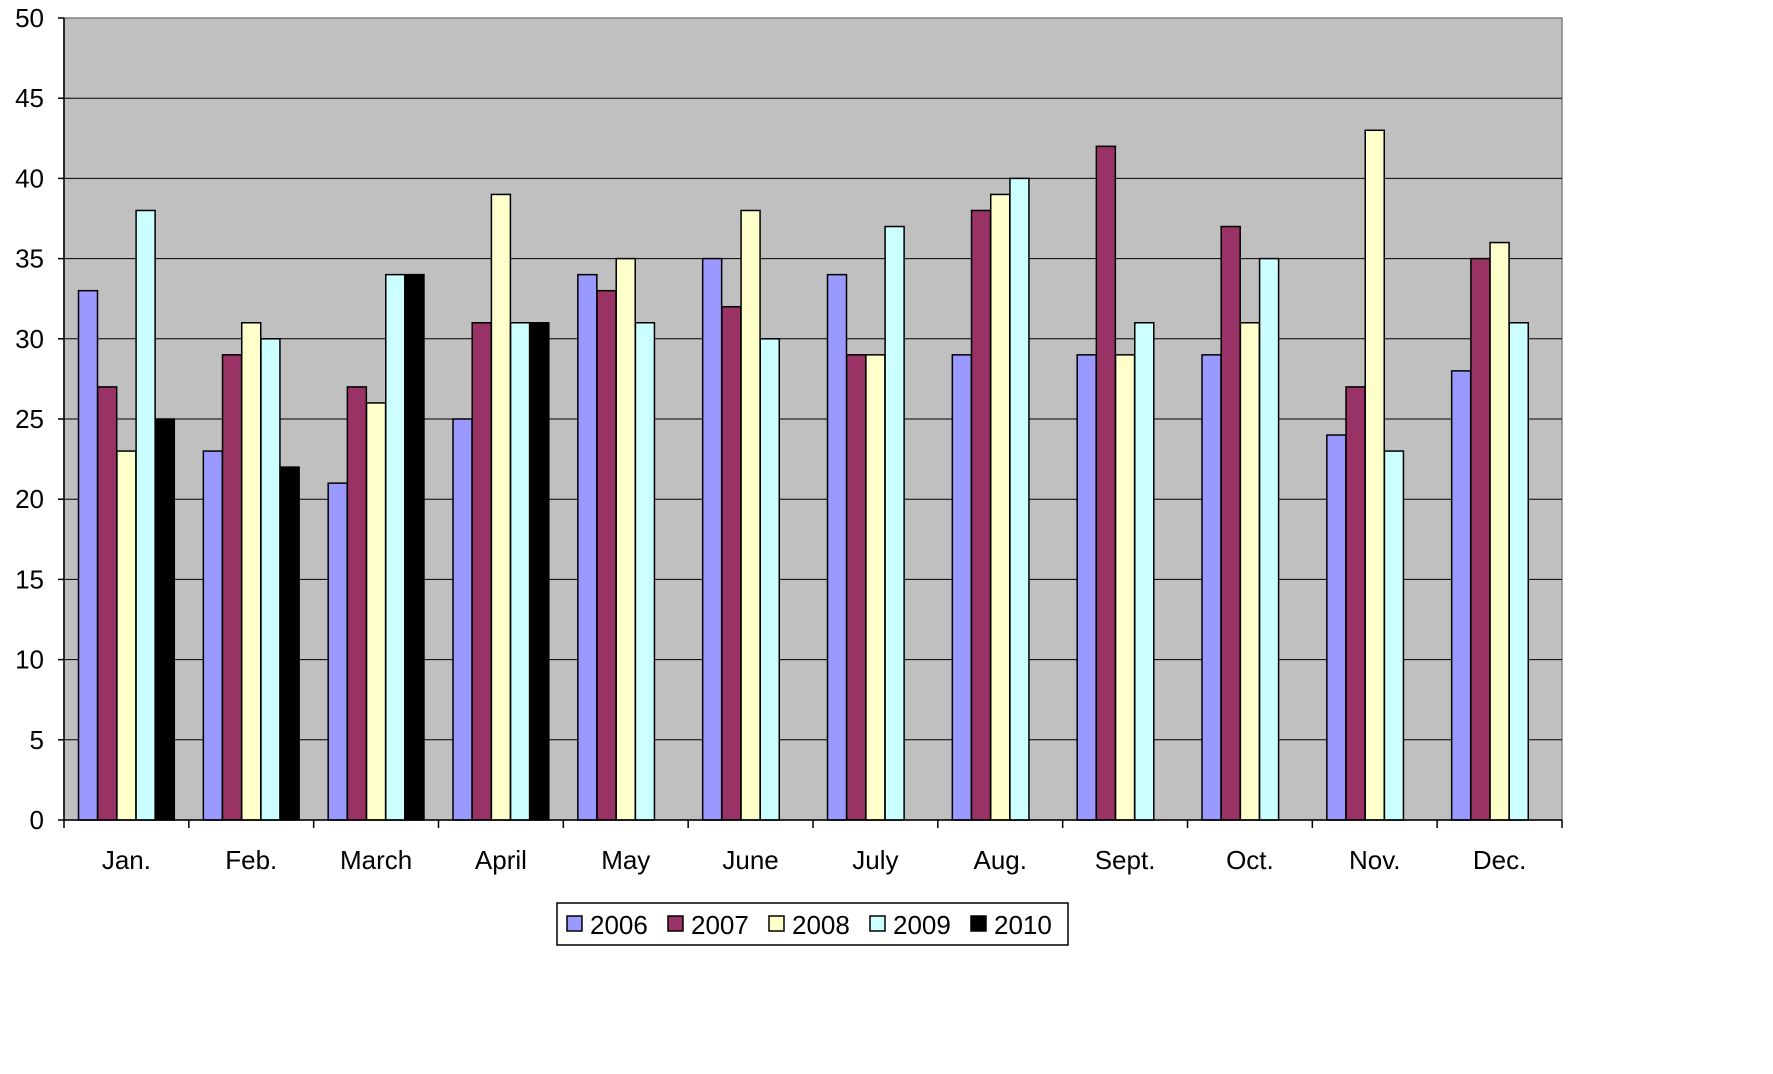  I want to click on bar-2010-april, so click(539, 571).